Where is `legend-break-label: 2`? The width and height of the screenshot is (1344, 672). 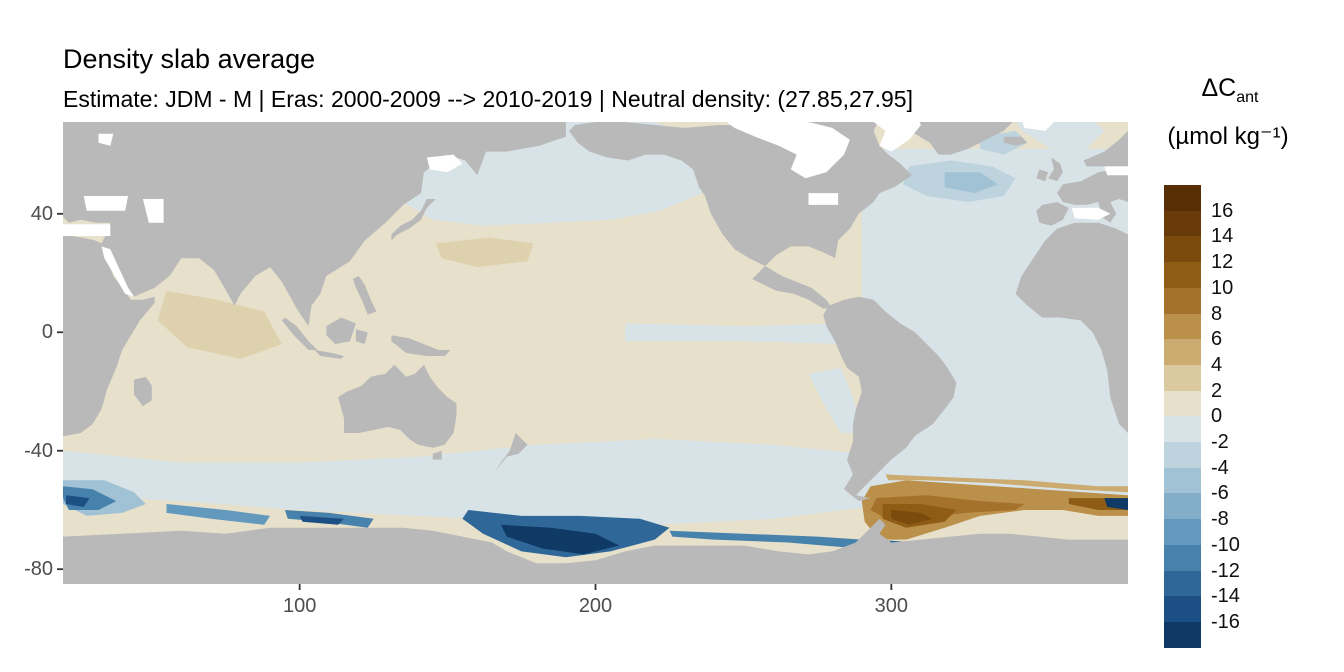 legend-break-label: 2 is located at coordinates (1217, 390).